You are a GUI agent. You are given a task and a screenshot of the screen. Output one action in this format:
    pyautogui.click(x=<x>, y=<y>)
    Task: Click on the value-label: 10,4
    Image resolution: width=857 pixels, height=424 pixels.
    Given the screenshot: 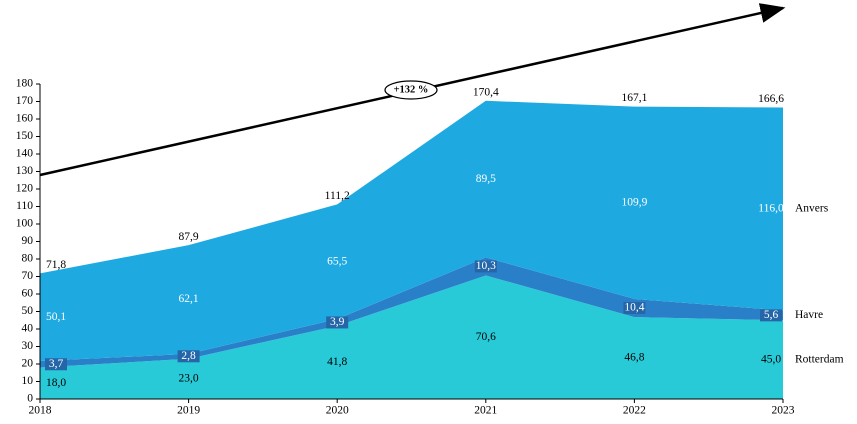 What is the action you would take?
    pyautogui.click(x=634, y=308)
    